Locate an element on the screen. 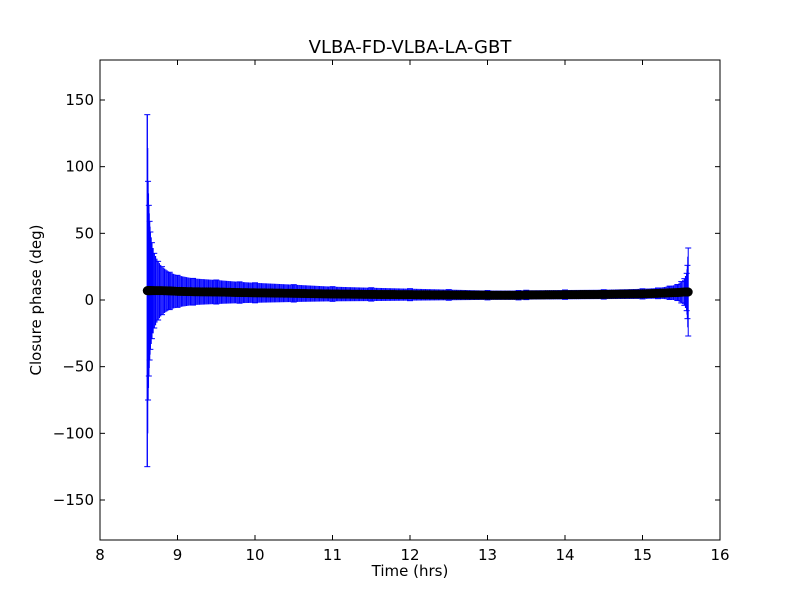 The width and height of the screenshot is (800, 600). x-tick-label: 15 is located at coordinates (642, 555).